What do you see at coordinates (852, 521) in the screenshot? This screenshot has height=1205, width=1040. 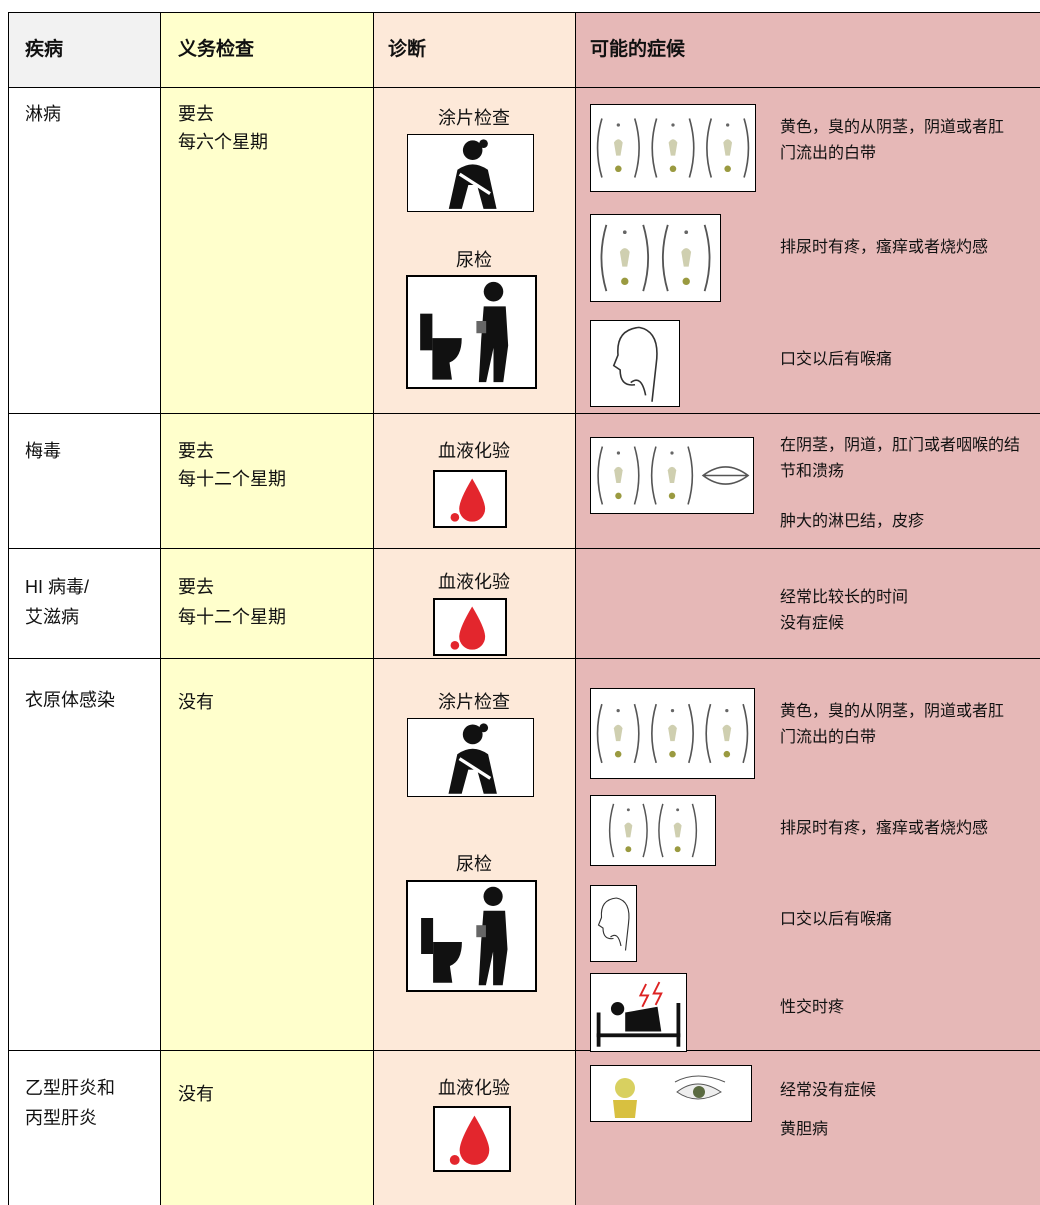 I see `symptom-text: 肿大的淋巴结，皮疹` at bounding box center [852, 521].